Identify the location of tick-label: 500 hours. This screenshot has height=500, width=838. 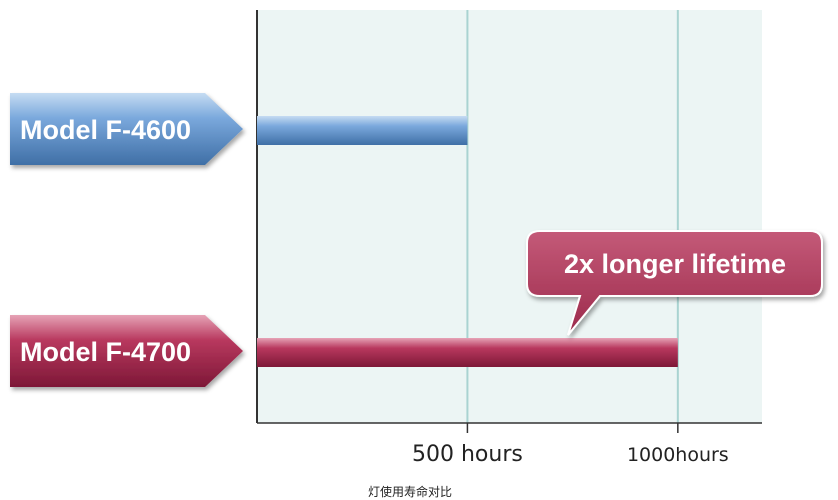
(467, 454).